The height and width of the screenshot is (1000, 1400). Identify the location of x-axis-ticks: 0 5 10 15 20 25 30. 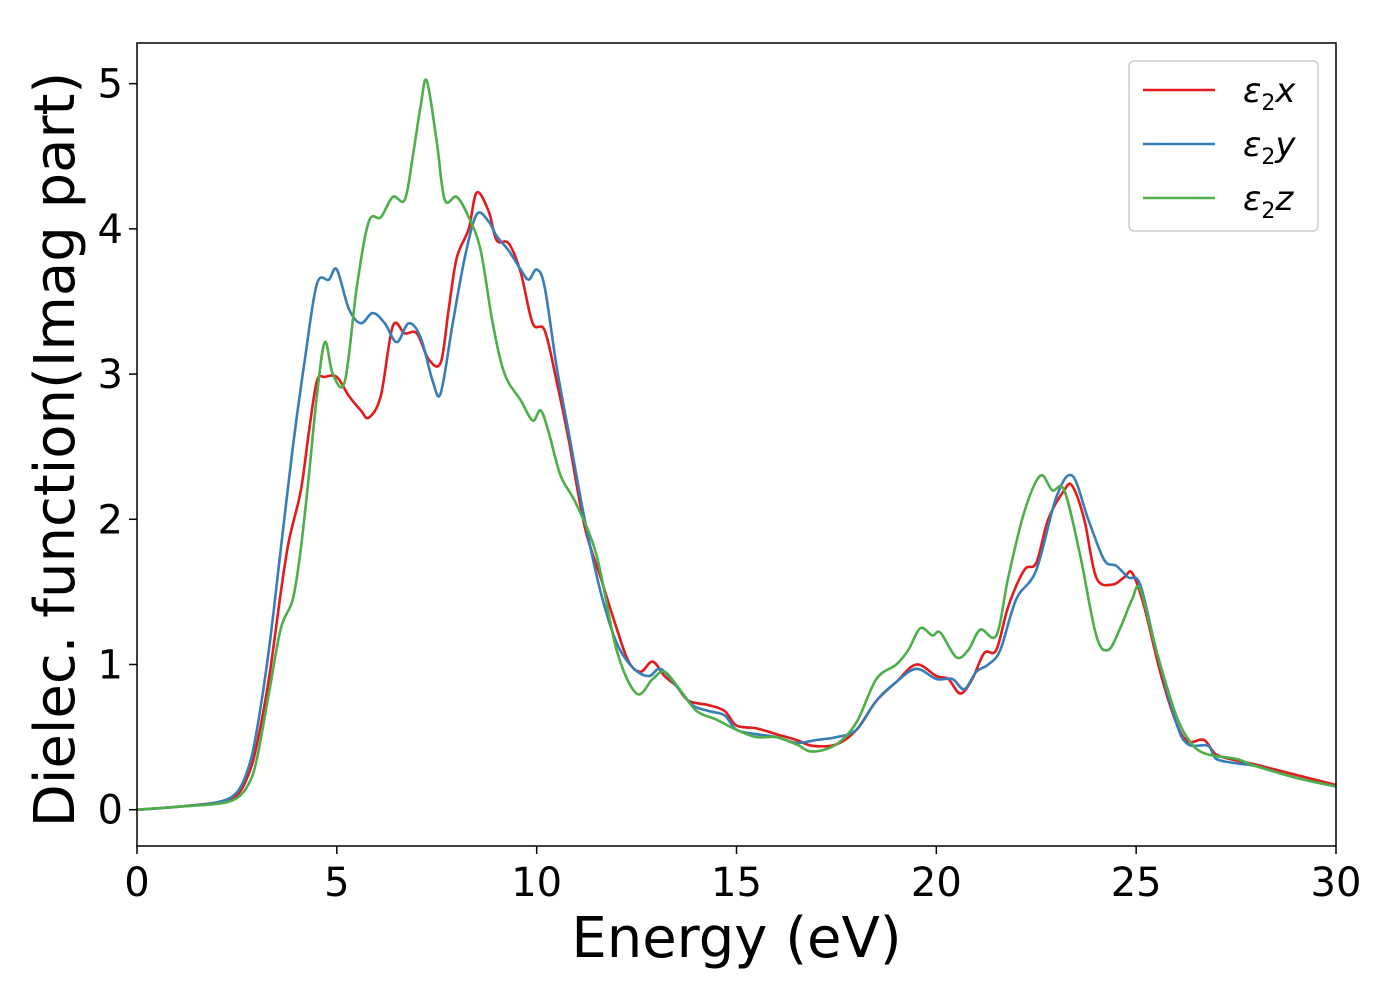
(742, 876).